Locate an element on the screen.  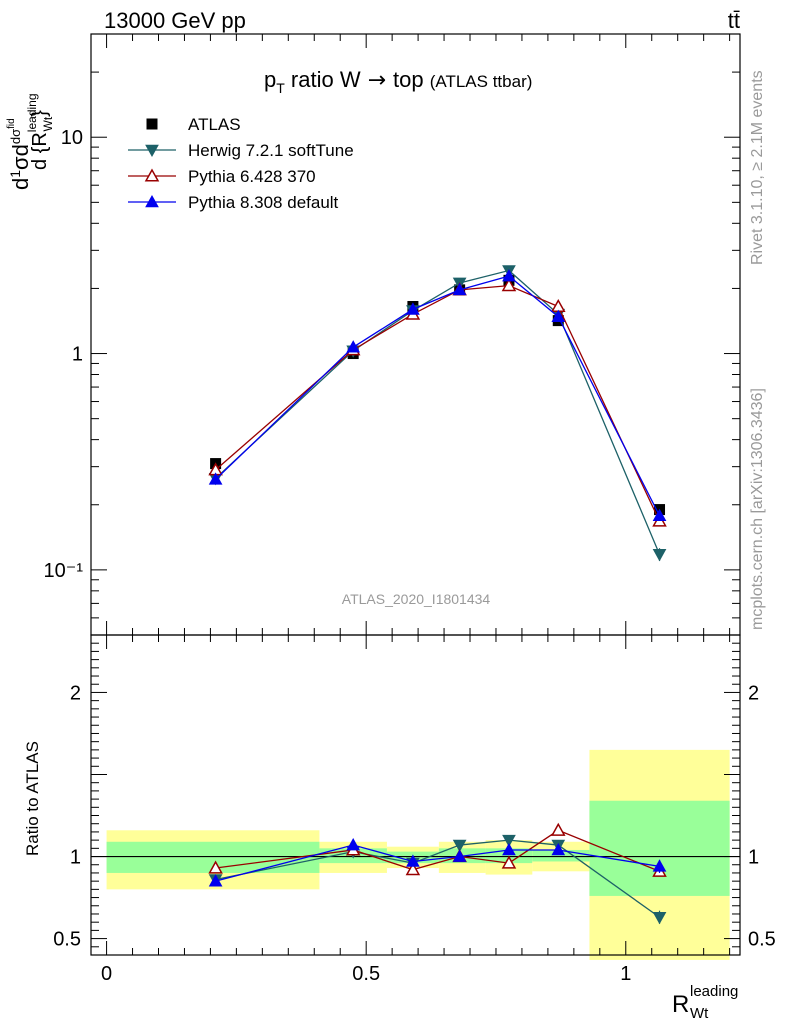
analysis-label: ATLAS_2020_I1801434 is located at coordinates (416, 599).